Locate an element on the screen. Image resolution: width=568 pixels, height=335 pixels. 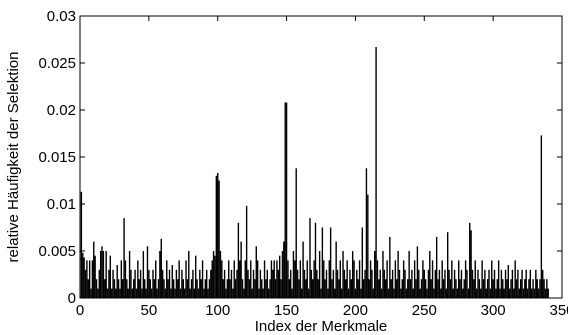
y-tick-label: 0.025 is located at coordinates (57, 63).